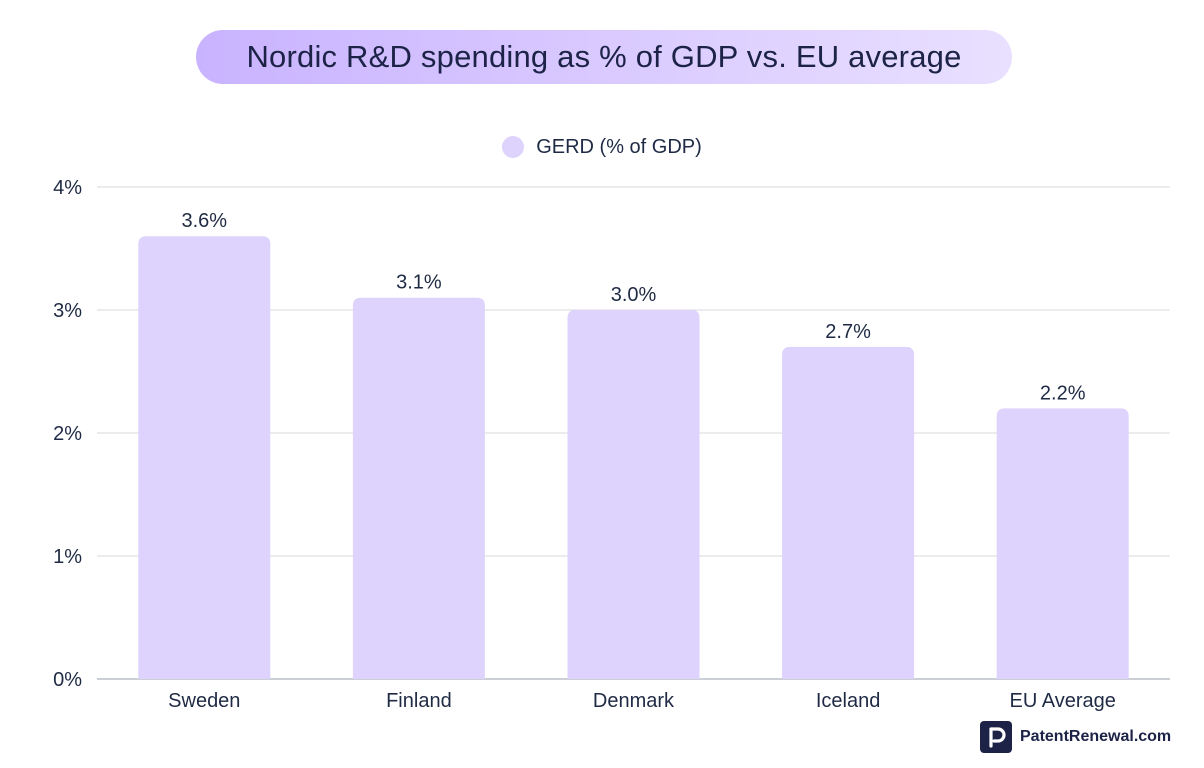  I want to click on x-tick-label: Sweden, so click(204, 701).